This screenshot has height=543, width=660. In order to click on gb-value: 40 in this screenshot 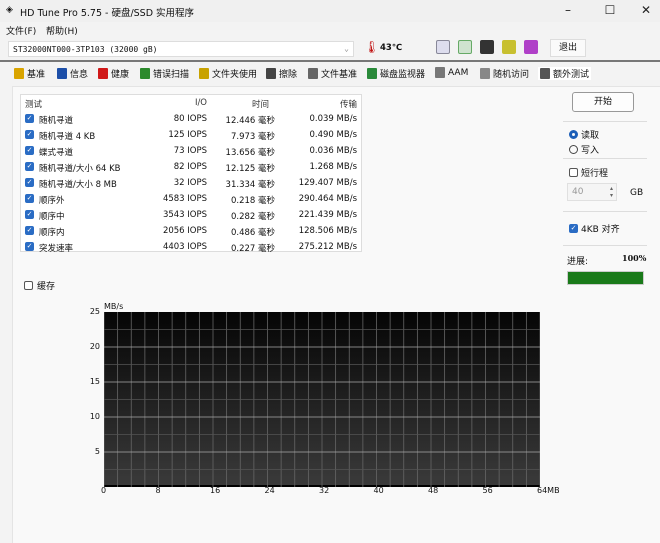, I will do `click(578, 192)`.